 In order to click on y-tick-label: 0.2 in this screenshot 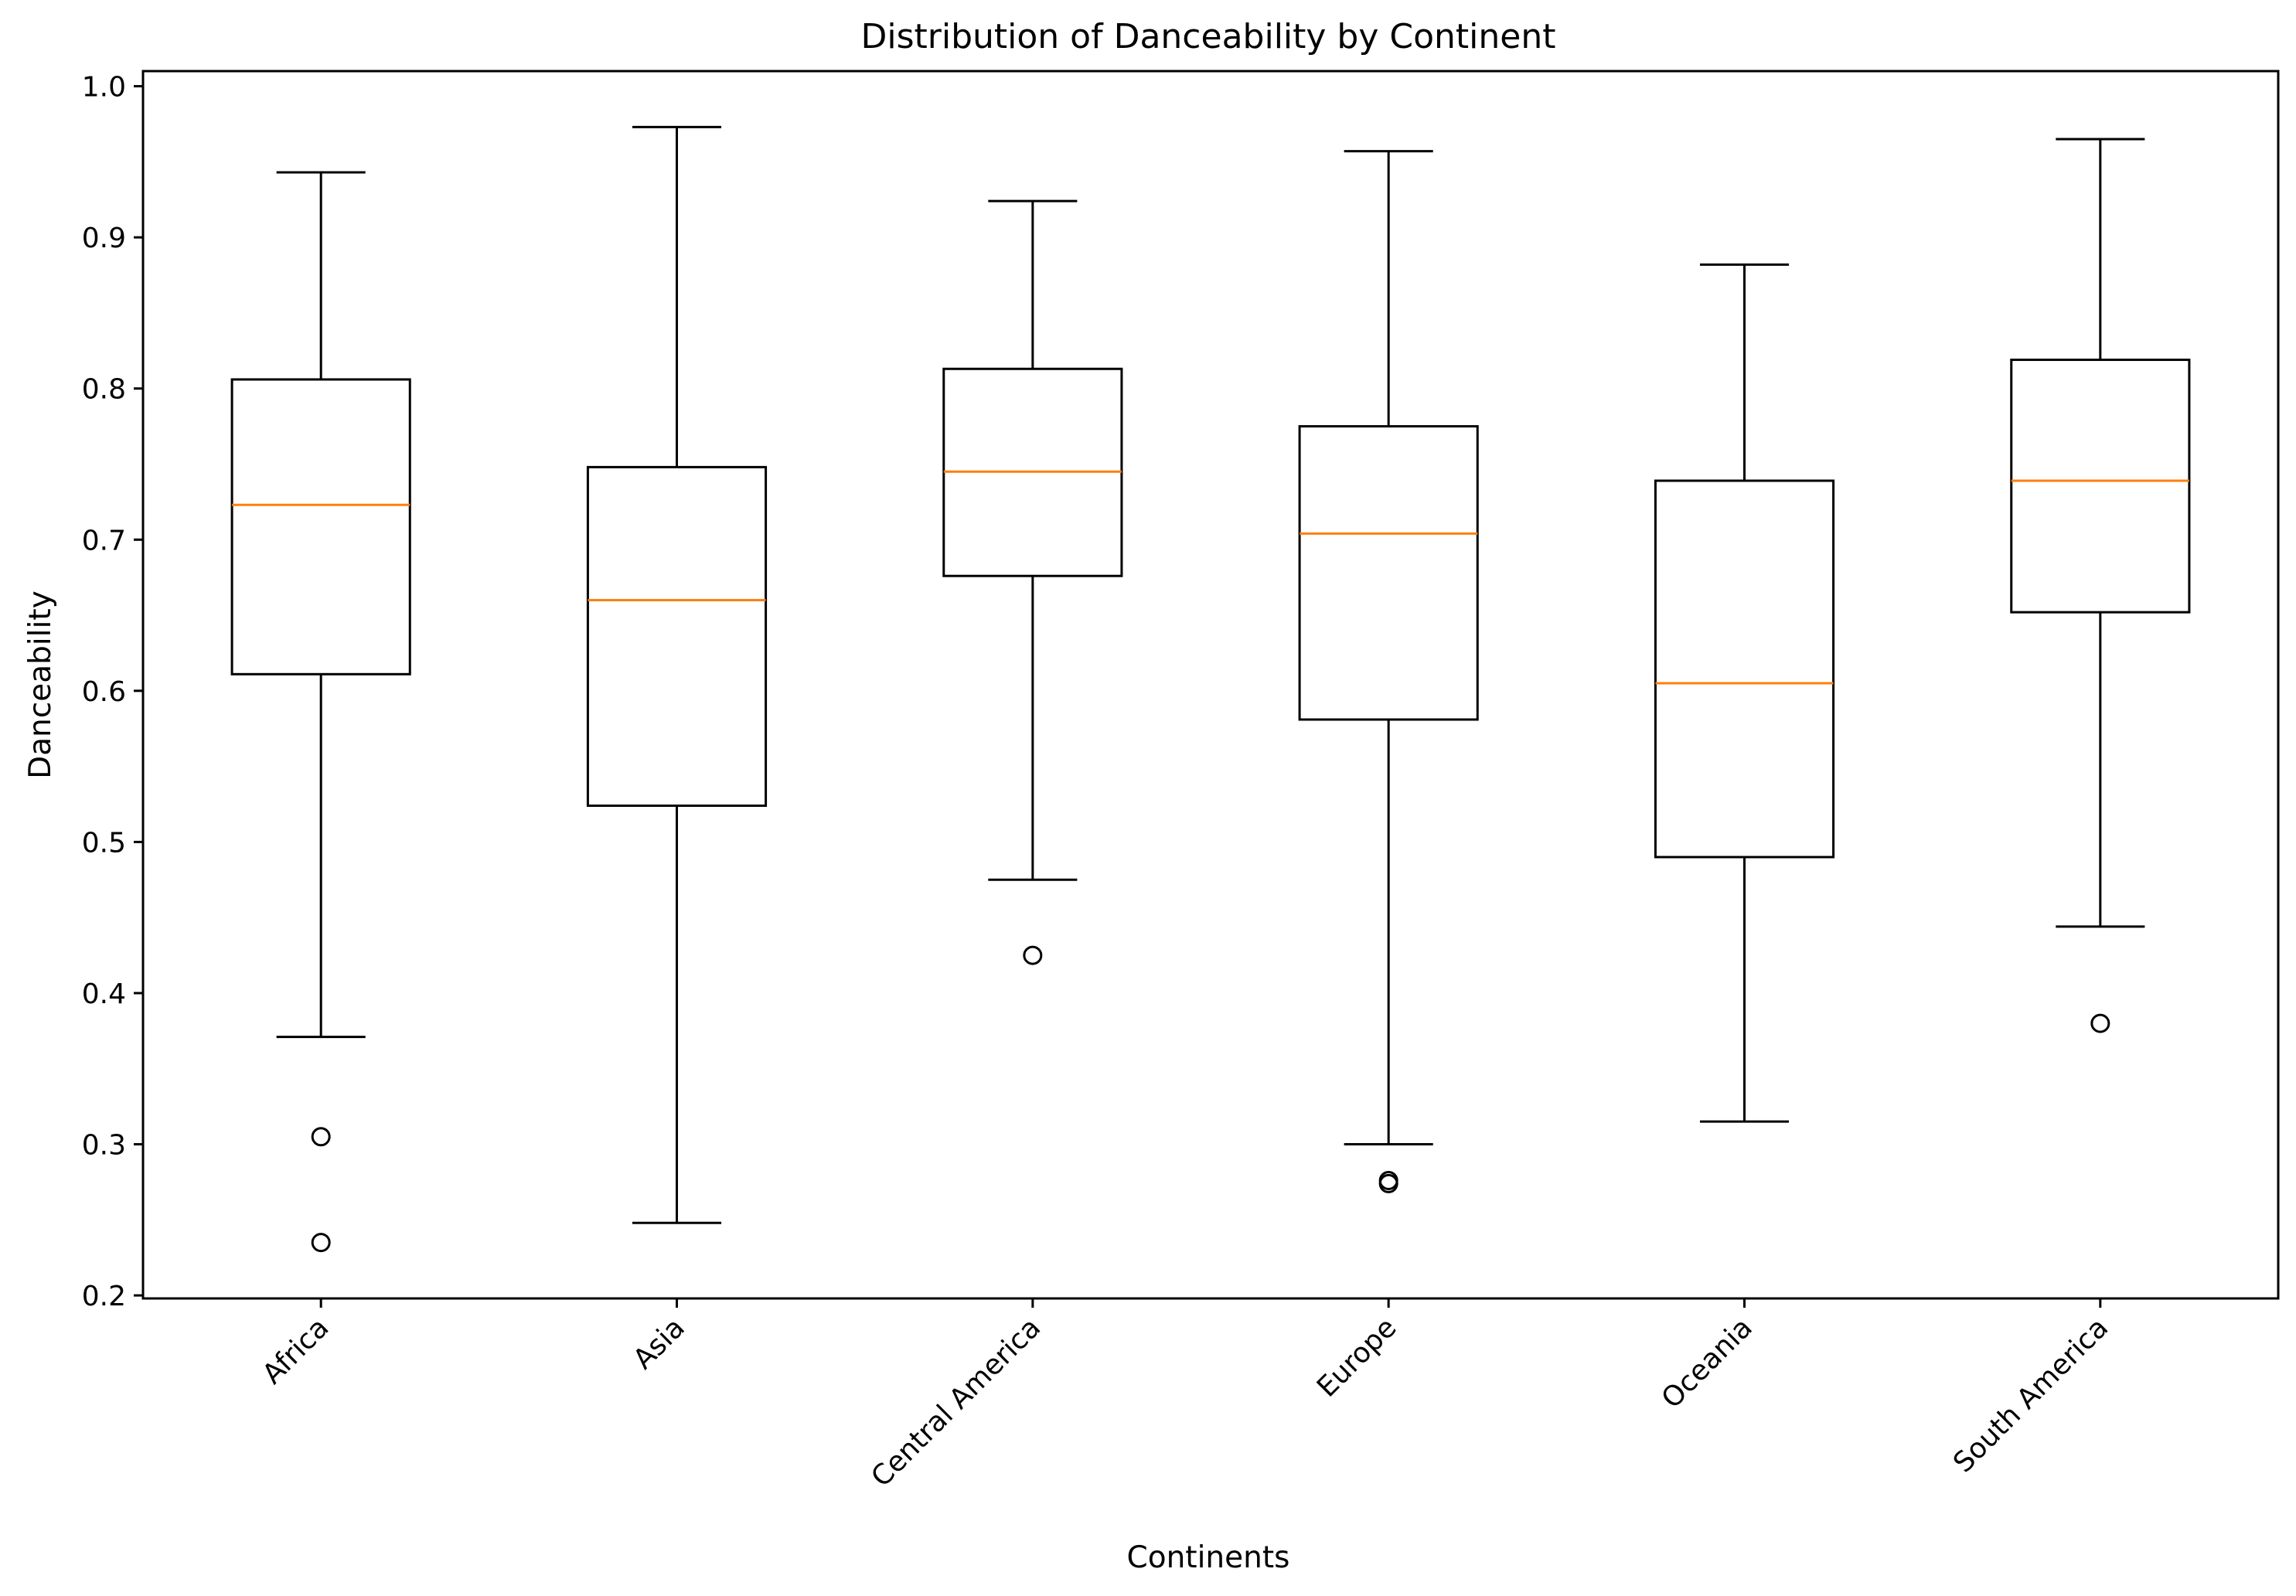, I will do `click(104, 1296)`.